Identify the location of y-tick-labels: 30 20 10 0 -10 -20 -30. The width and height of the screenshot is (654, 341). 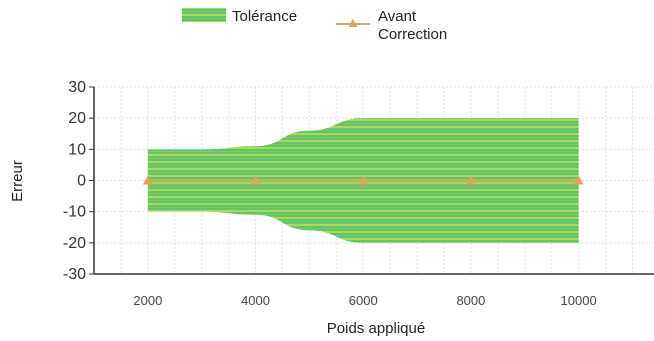
(78, 181).